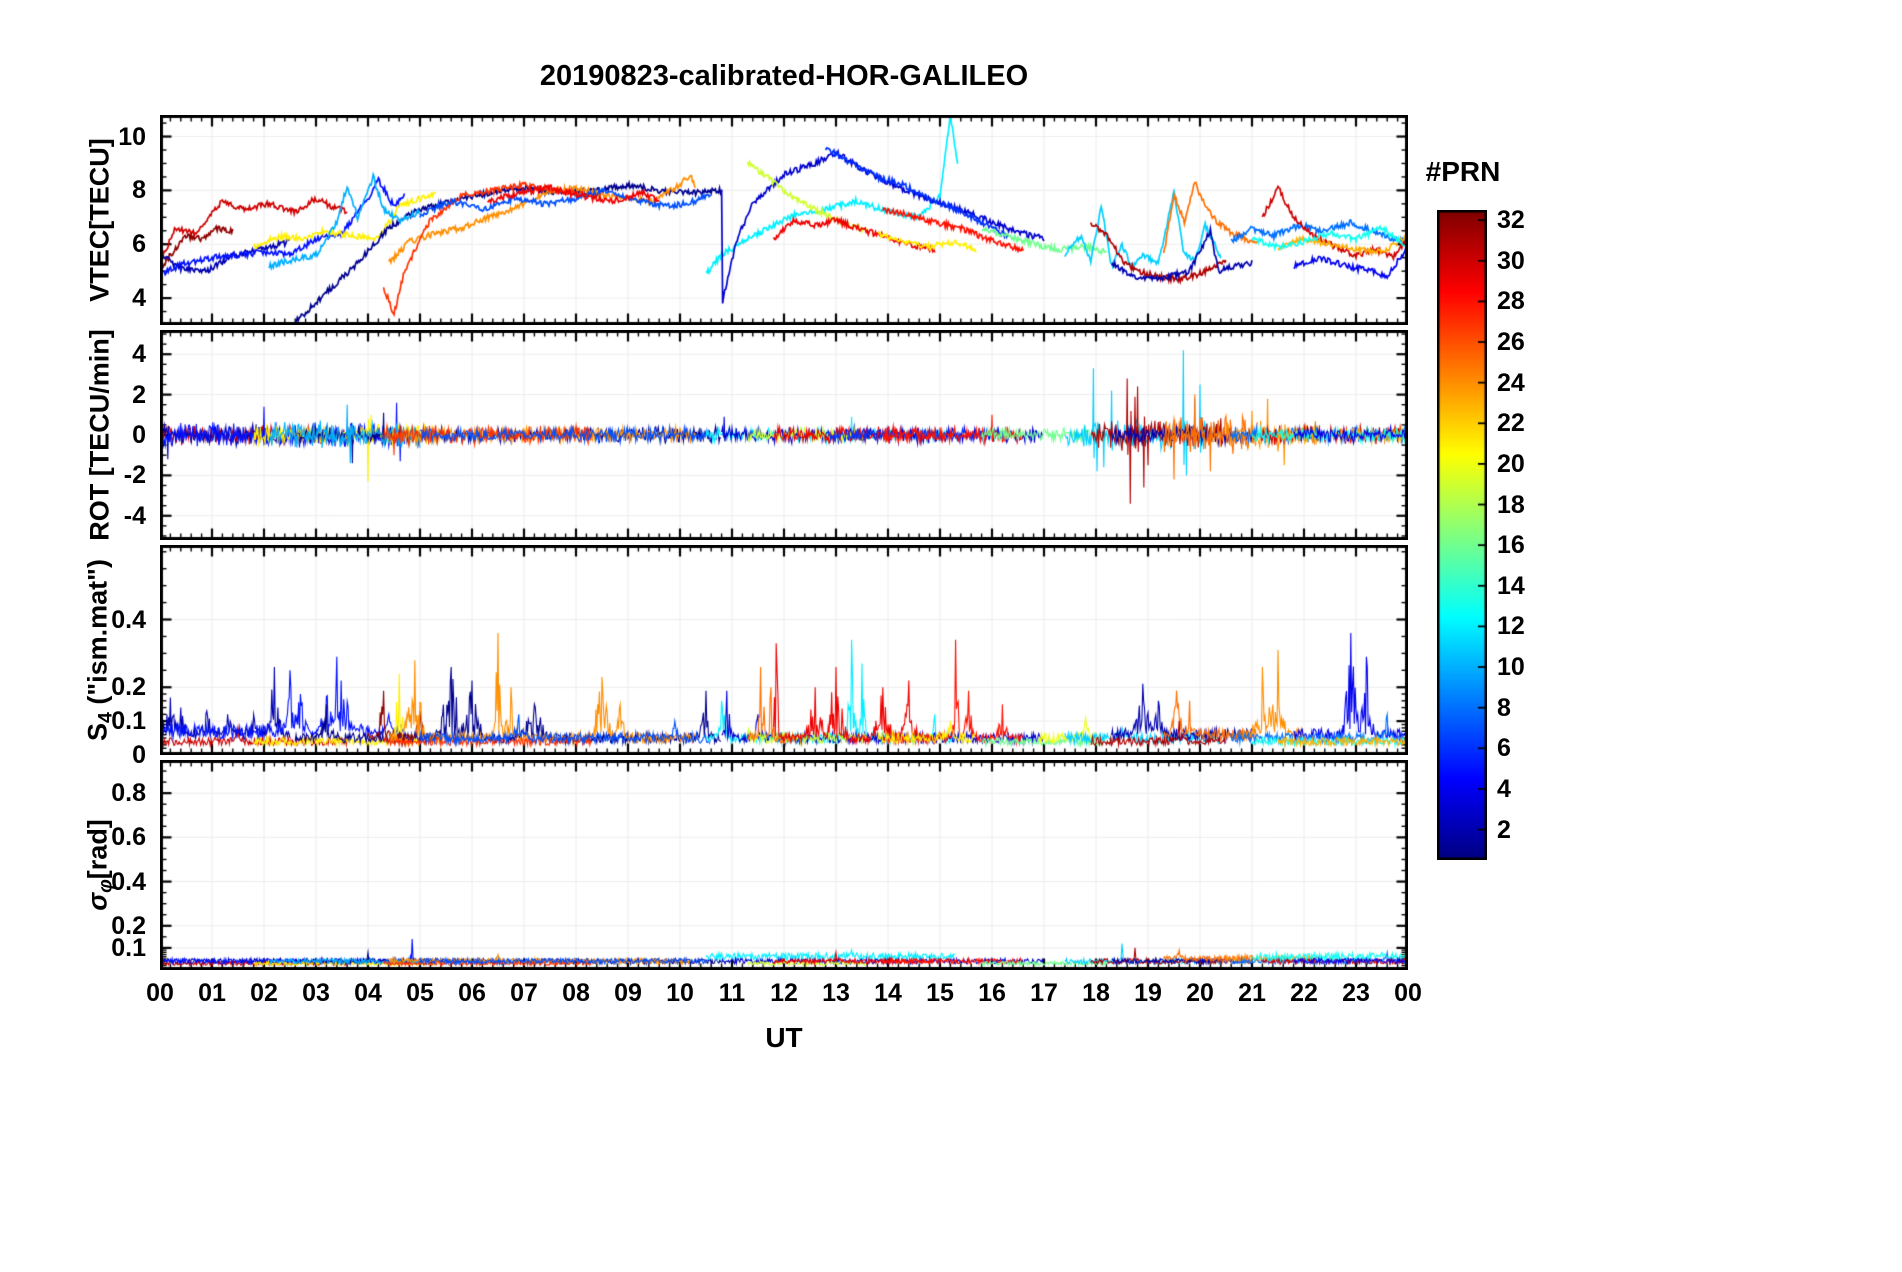 This screenshot has height=1272, width=1902. What do you see at coordinates (97, 901) in the screenshot?
I see `y-axis-title-text: σ` at bounding box center [97, 901].